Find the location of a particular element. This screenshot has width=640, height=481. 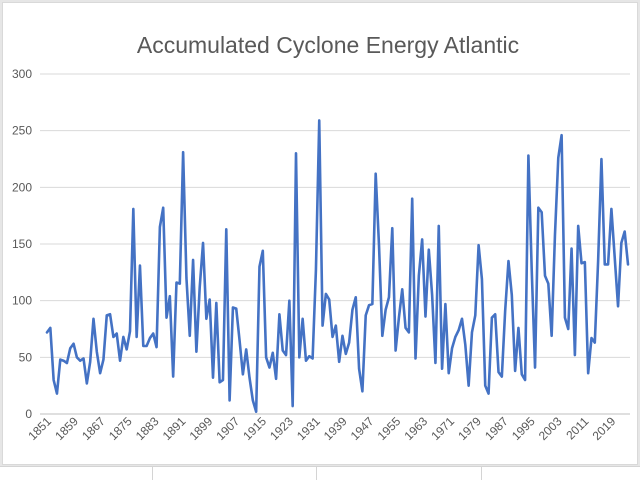

spreadsheet-row-strip is located at coordinates (320, 473).